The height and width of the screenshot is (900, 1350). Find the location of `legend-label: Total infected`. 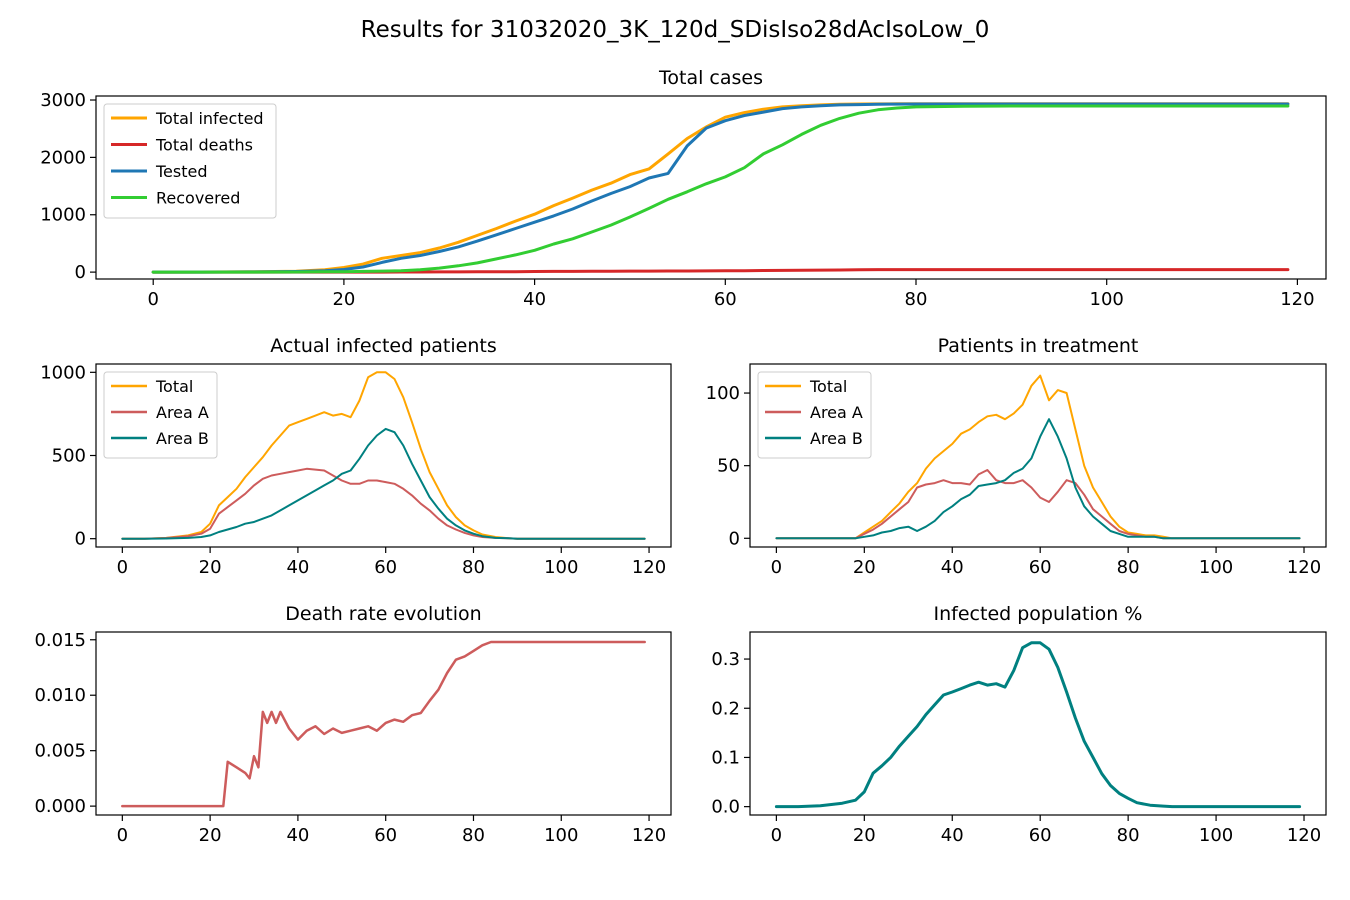

legend-label: Total infected is located at coordinates (209, 118).